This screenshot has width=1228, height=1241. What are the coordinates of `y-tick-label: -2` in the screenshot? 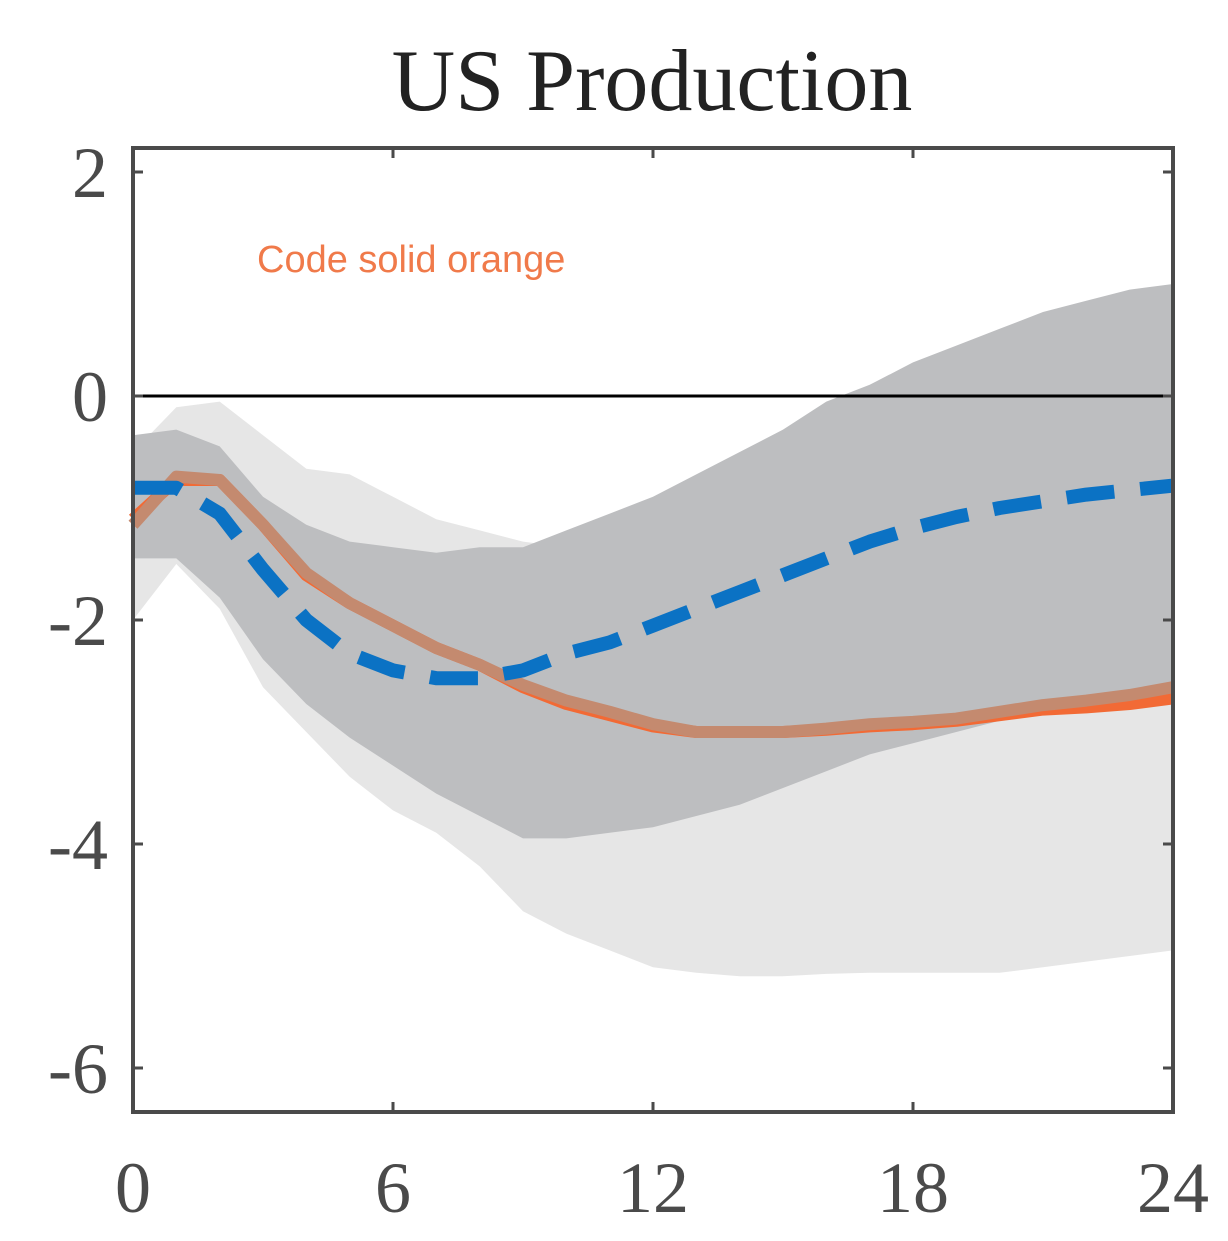 It's located at (78, 621).